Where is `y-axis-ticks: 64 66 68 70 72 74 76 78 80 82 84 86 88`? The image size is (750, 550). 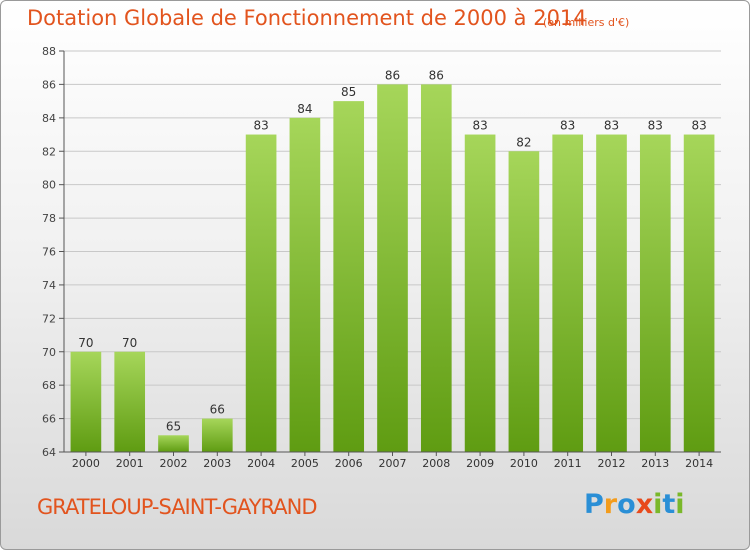
y-axis-ticks: 64 66 68 70 72 74 76 78 80 82 84 86 88 is located at coordinates (53, 252).